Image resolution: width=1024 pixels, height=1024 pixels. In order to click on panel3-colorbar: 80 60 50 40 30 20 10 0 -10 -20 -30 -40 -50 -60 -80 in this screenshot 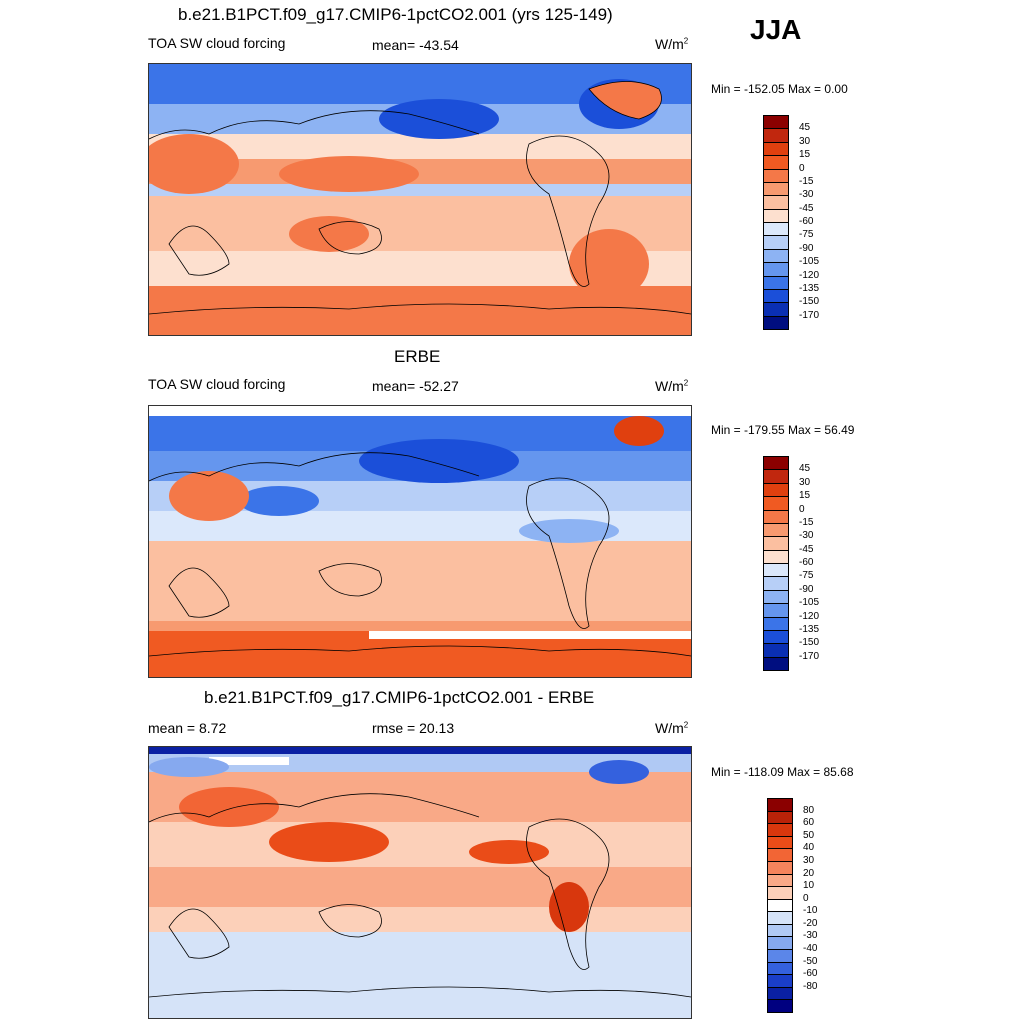, I will do `click(807, 905)`.